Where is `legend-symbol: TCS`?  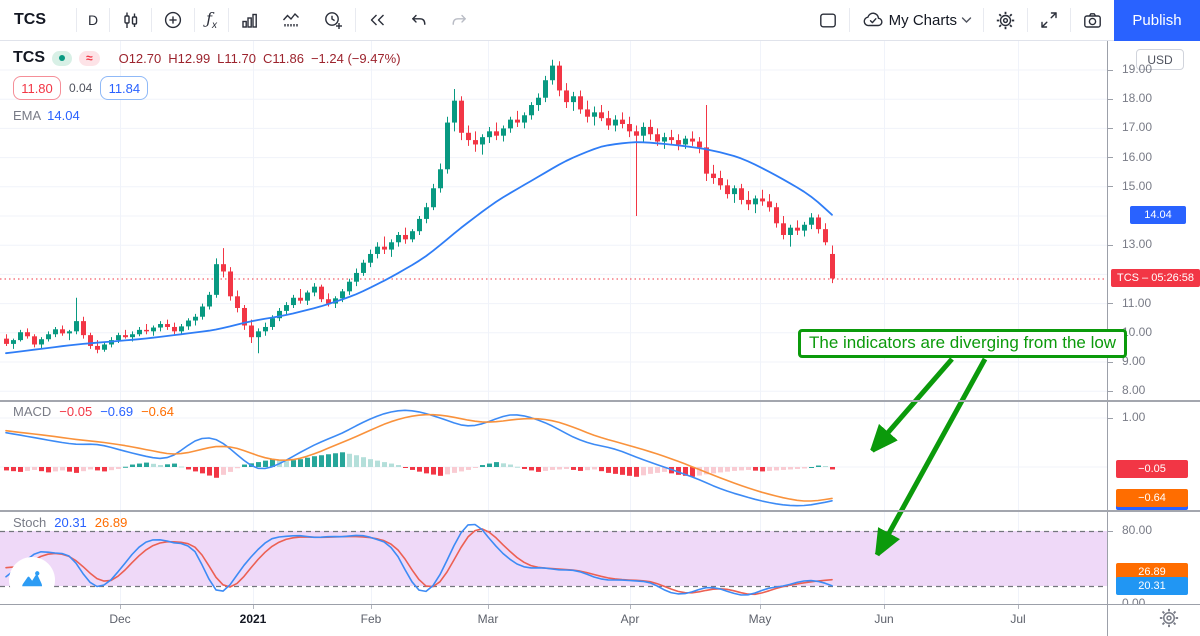 legend-symbol: TCS is located at coordinates (29, 57).